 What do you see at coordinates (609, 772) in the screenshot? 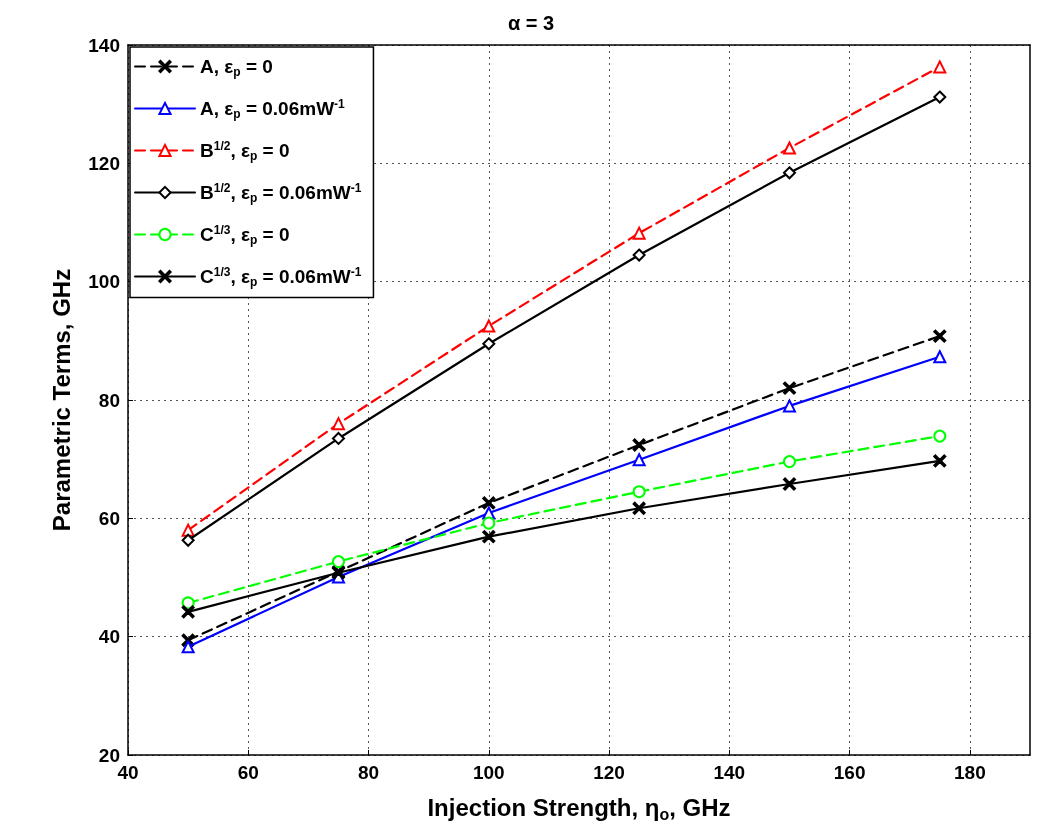
I see `x-tick-label: 120` at bounding box center [609, 772].